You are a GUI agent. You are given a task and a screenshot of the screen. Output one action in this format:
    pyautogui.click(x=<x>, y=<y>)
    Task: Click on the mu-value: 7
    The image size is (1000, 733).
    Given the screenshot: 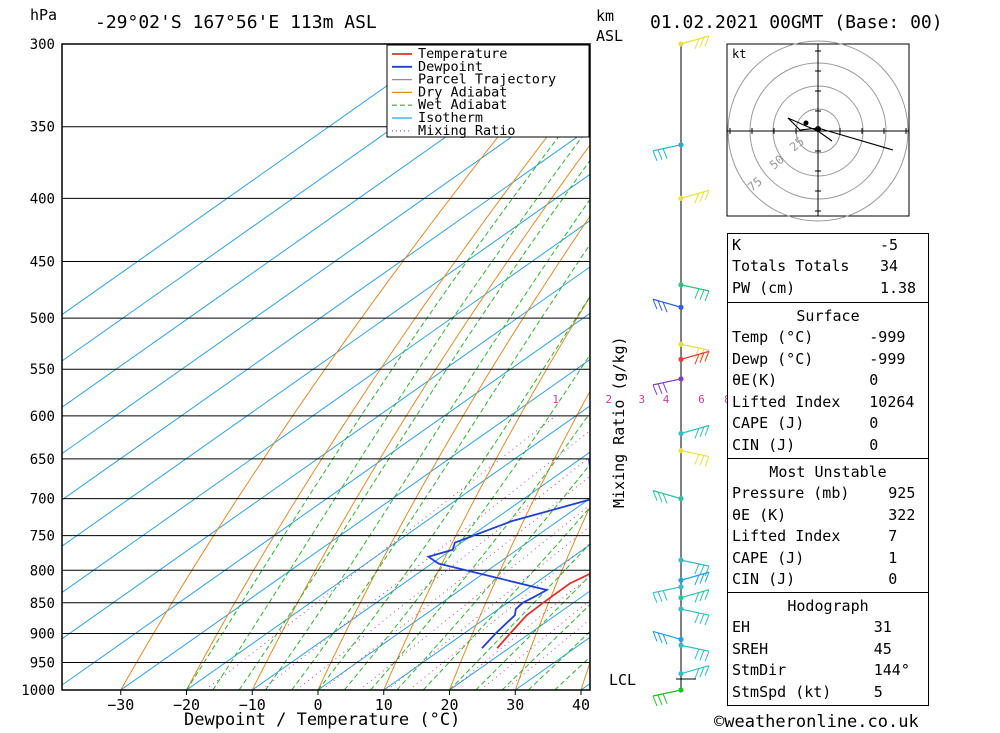 What is the action you would take?
    pyautogui.click(x=893, y=536)
    